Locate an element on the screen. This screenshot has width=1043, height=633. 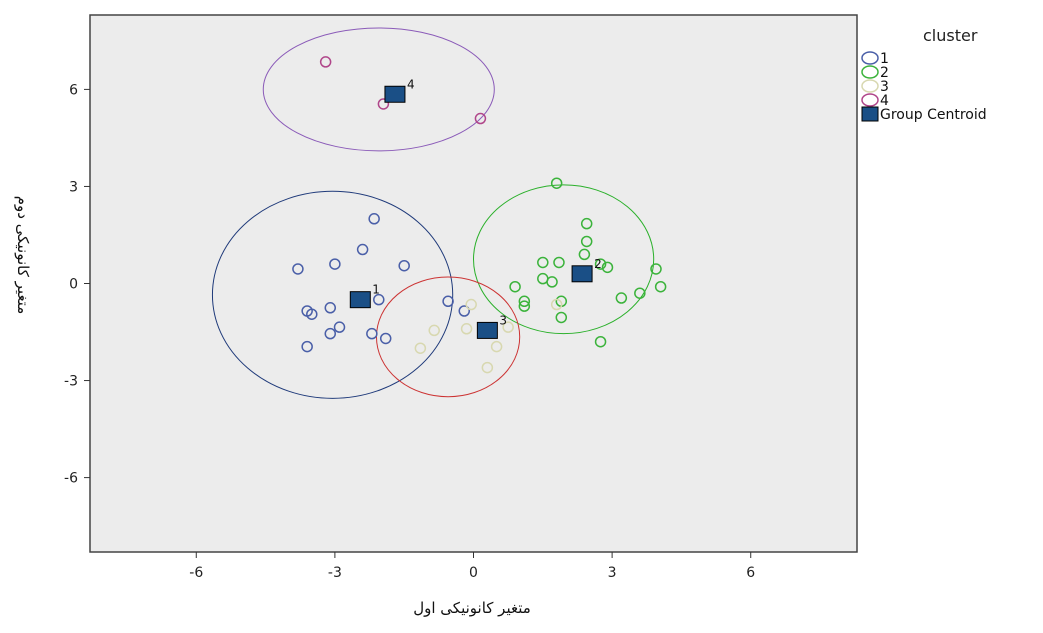
centroid-label: 4 is located at coordinates (411, 84).